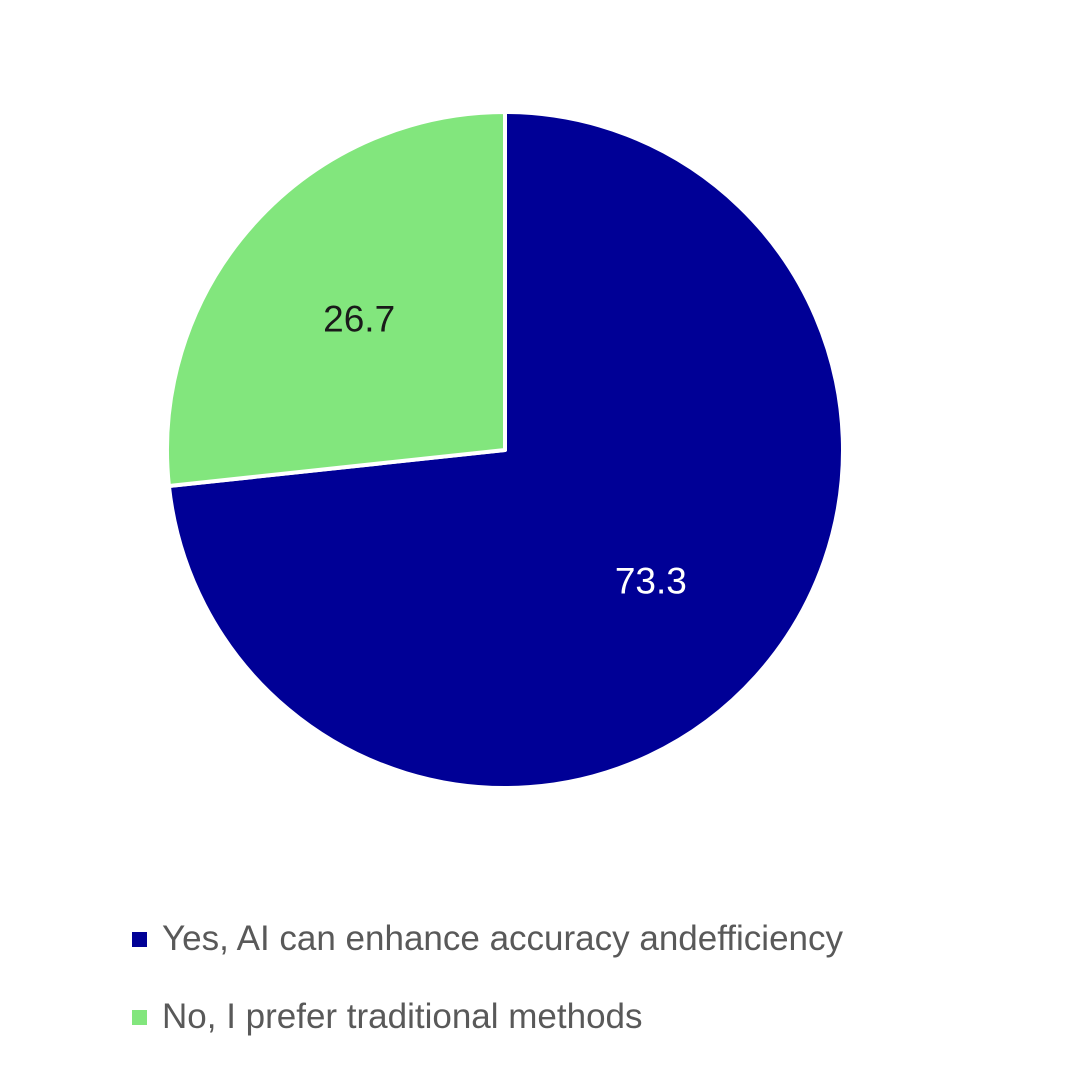 This screenshot has height=1080, width=1080. Describe the element at coordinates (359, 318) in the screenshot. I see `data-label-no: 26.7` at that location.